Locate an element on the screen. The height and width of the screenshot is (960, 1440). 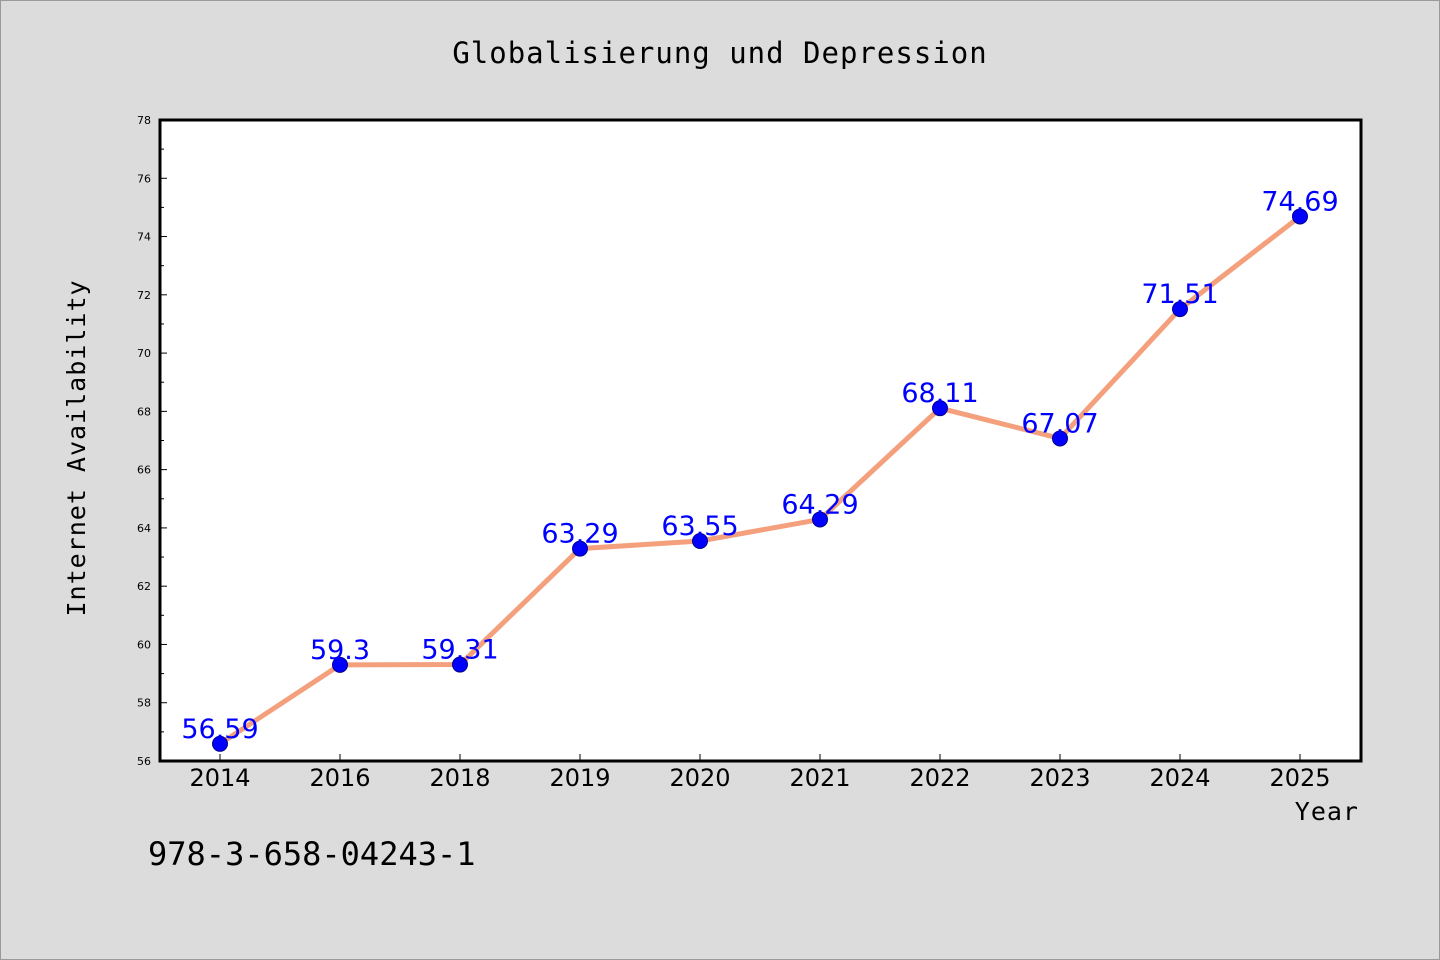
y-tick-label: 60 is located at coordinates (144, 644).